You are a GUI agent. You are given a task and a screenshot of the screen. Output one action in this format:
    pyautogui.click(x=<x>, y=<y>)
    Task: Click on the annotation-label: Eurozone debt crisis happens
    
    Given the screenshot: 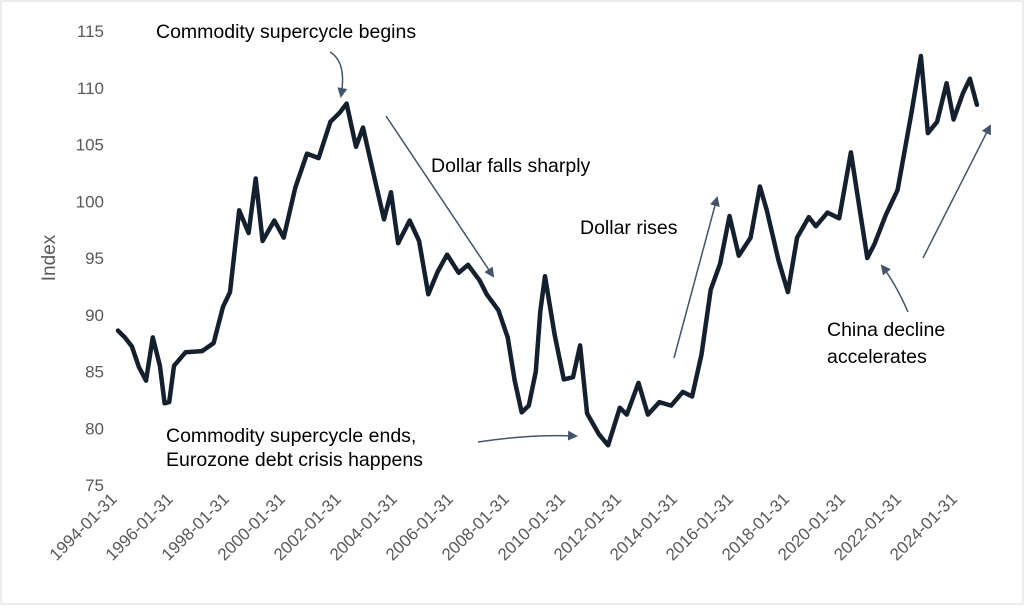 What is the action you would take?
    pyautogui.click(x=294, y=460)
    